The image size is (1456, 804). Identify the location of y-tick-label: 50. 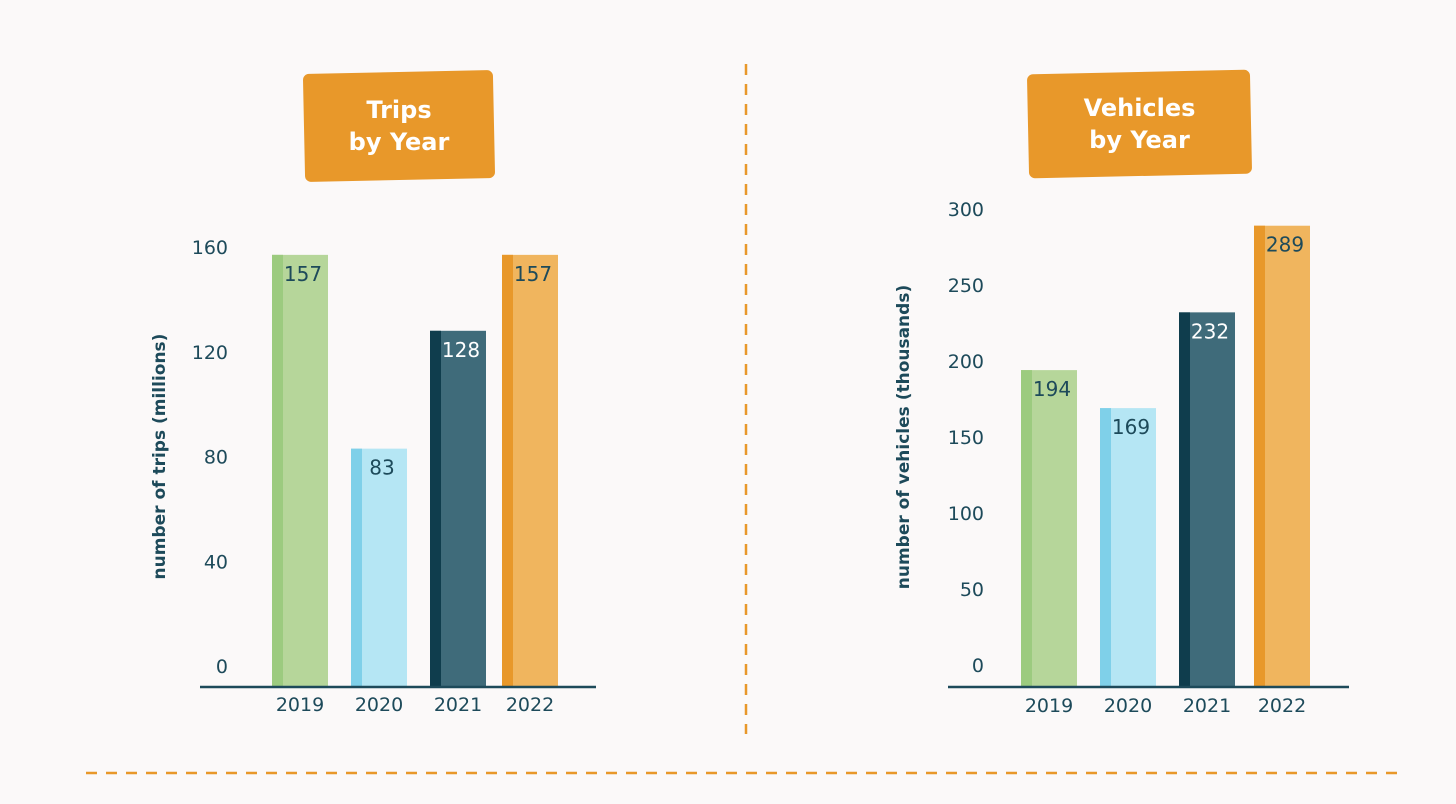
(972, 590).